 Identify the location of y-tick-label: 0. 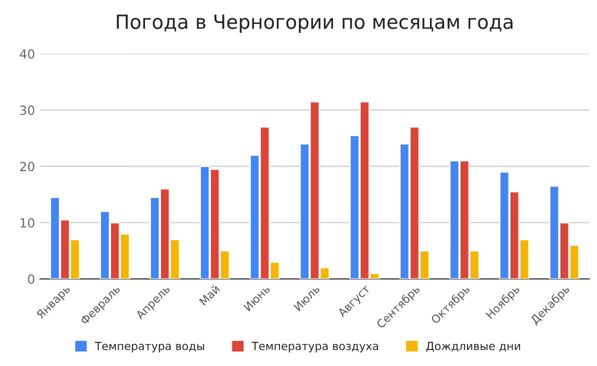
(31, 279).